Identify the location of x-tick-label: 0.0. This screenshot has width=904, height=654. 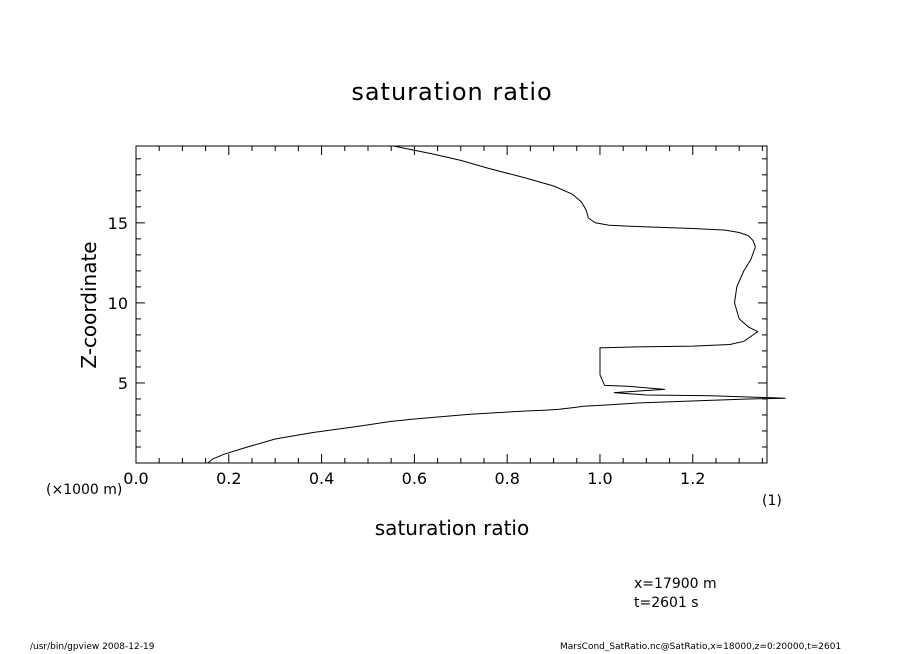
(135, 478).